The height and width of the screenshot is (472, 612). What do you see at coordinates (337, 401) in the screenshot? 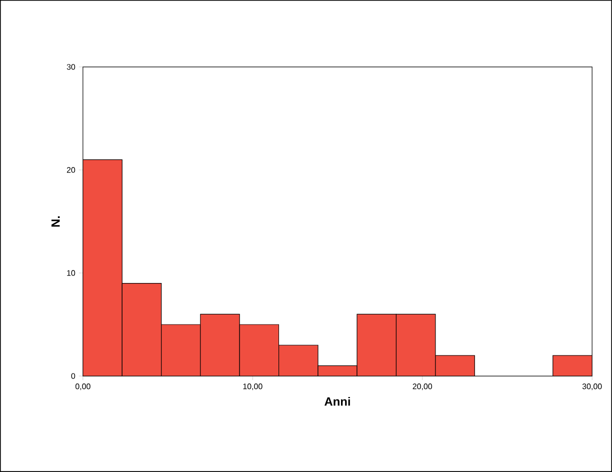
I see `x-axis-title: Anni` at bounding box center [337, 401].